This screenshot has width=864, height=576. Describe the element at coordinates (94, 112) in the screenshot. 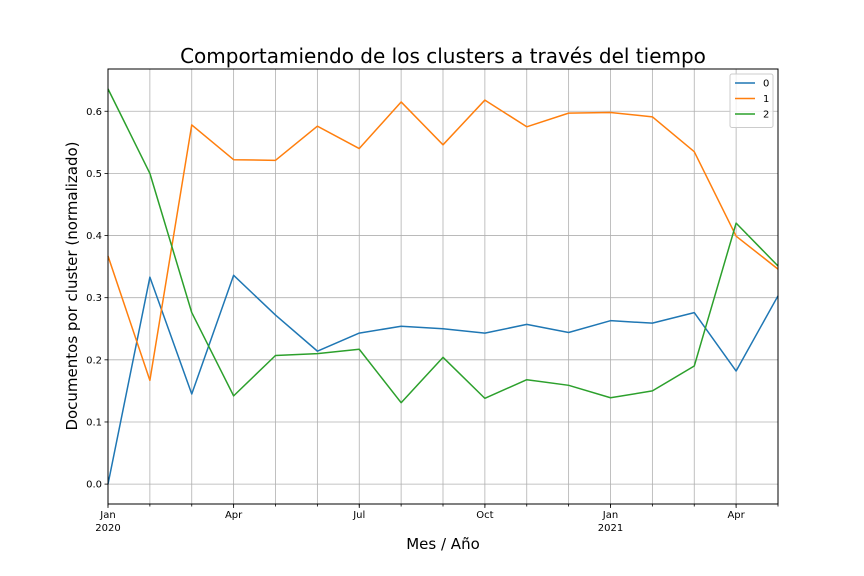

I see `y-tick-label: 0.6` at that location.